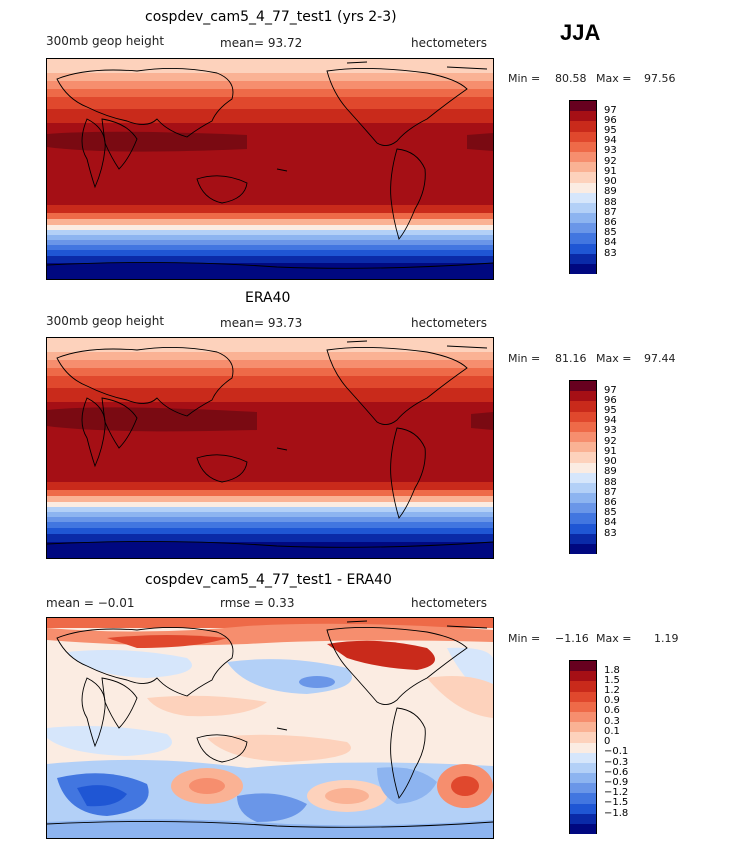 The image size is (733, 845). Describe the element at coordinates (580, 32) in the screenshot. I see `season-label: JJA` at that location.